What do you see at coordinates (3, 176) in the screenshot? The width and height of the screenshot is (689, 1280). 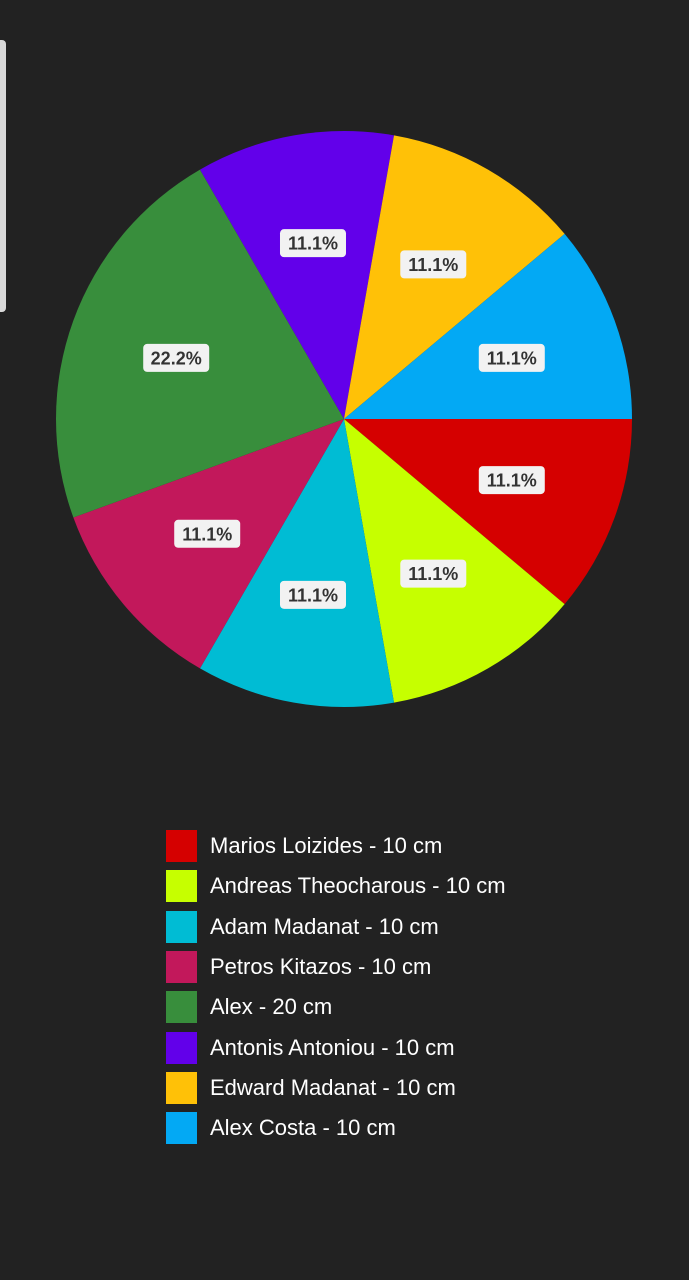 I see `scroll-indicator` at bounding box center [3, 176].